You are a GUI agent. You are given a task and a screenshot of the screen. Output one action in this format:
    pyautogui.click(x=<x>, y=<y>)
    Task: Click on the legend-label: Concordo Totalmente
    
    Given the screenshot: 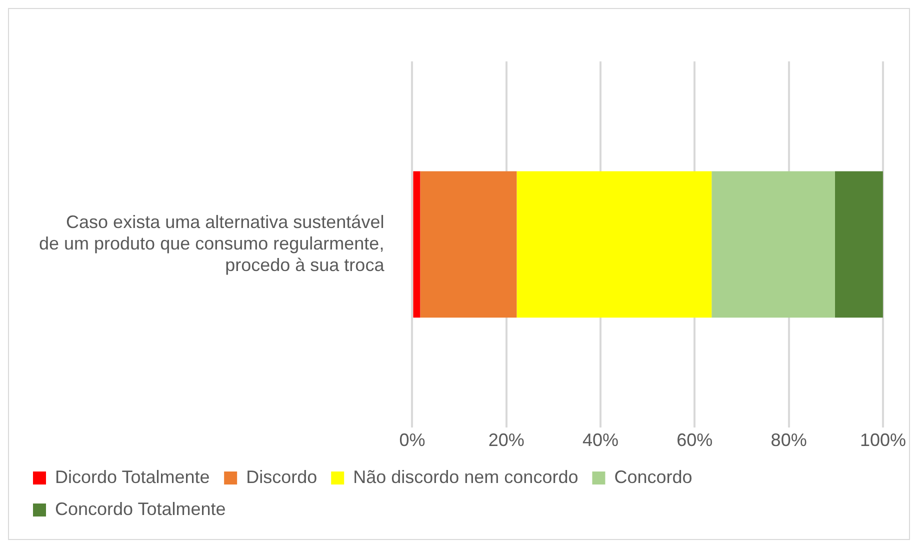 What is the action you would take?
    pyautogui.click(x=140, y=508)
    